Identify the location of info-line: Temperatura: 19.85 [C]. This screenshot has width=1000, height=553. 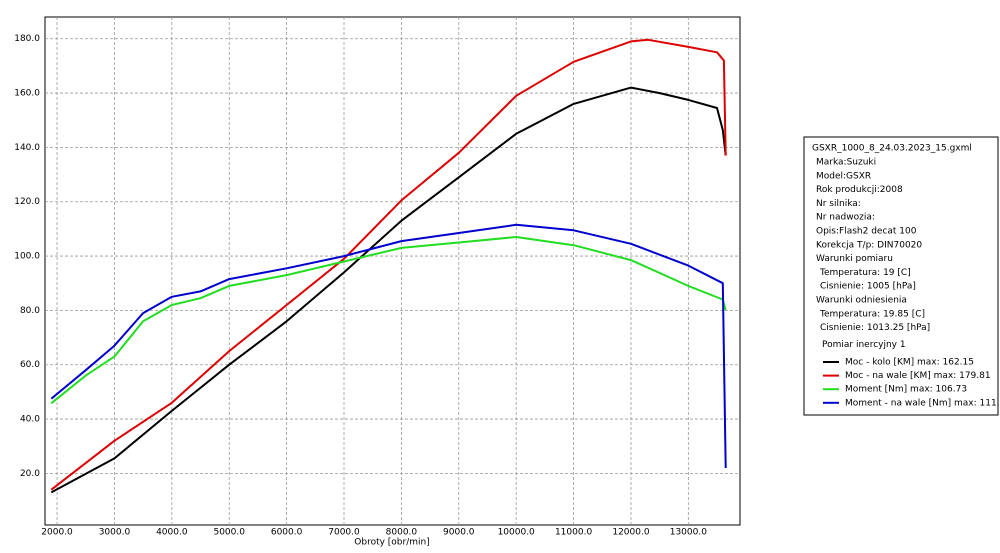
(872, 314).